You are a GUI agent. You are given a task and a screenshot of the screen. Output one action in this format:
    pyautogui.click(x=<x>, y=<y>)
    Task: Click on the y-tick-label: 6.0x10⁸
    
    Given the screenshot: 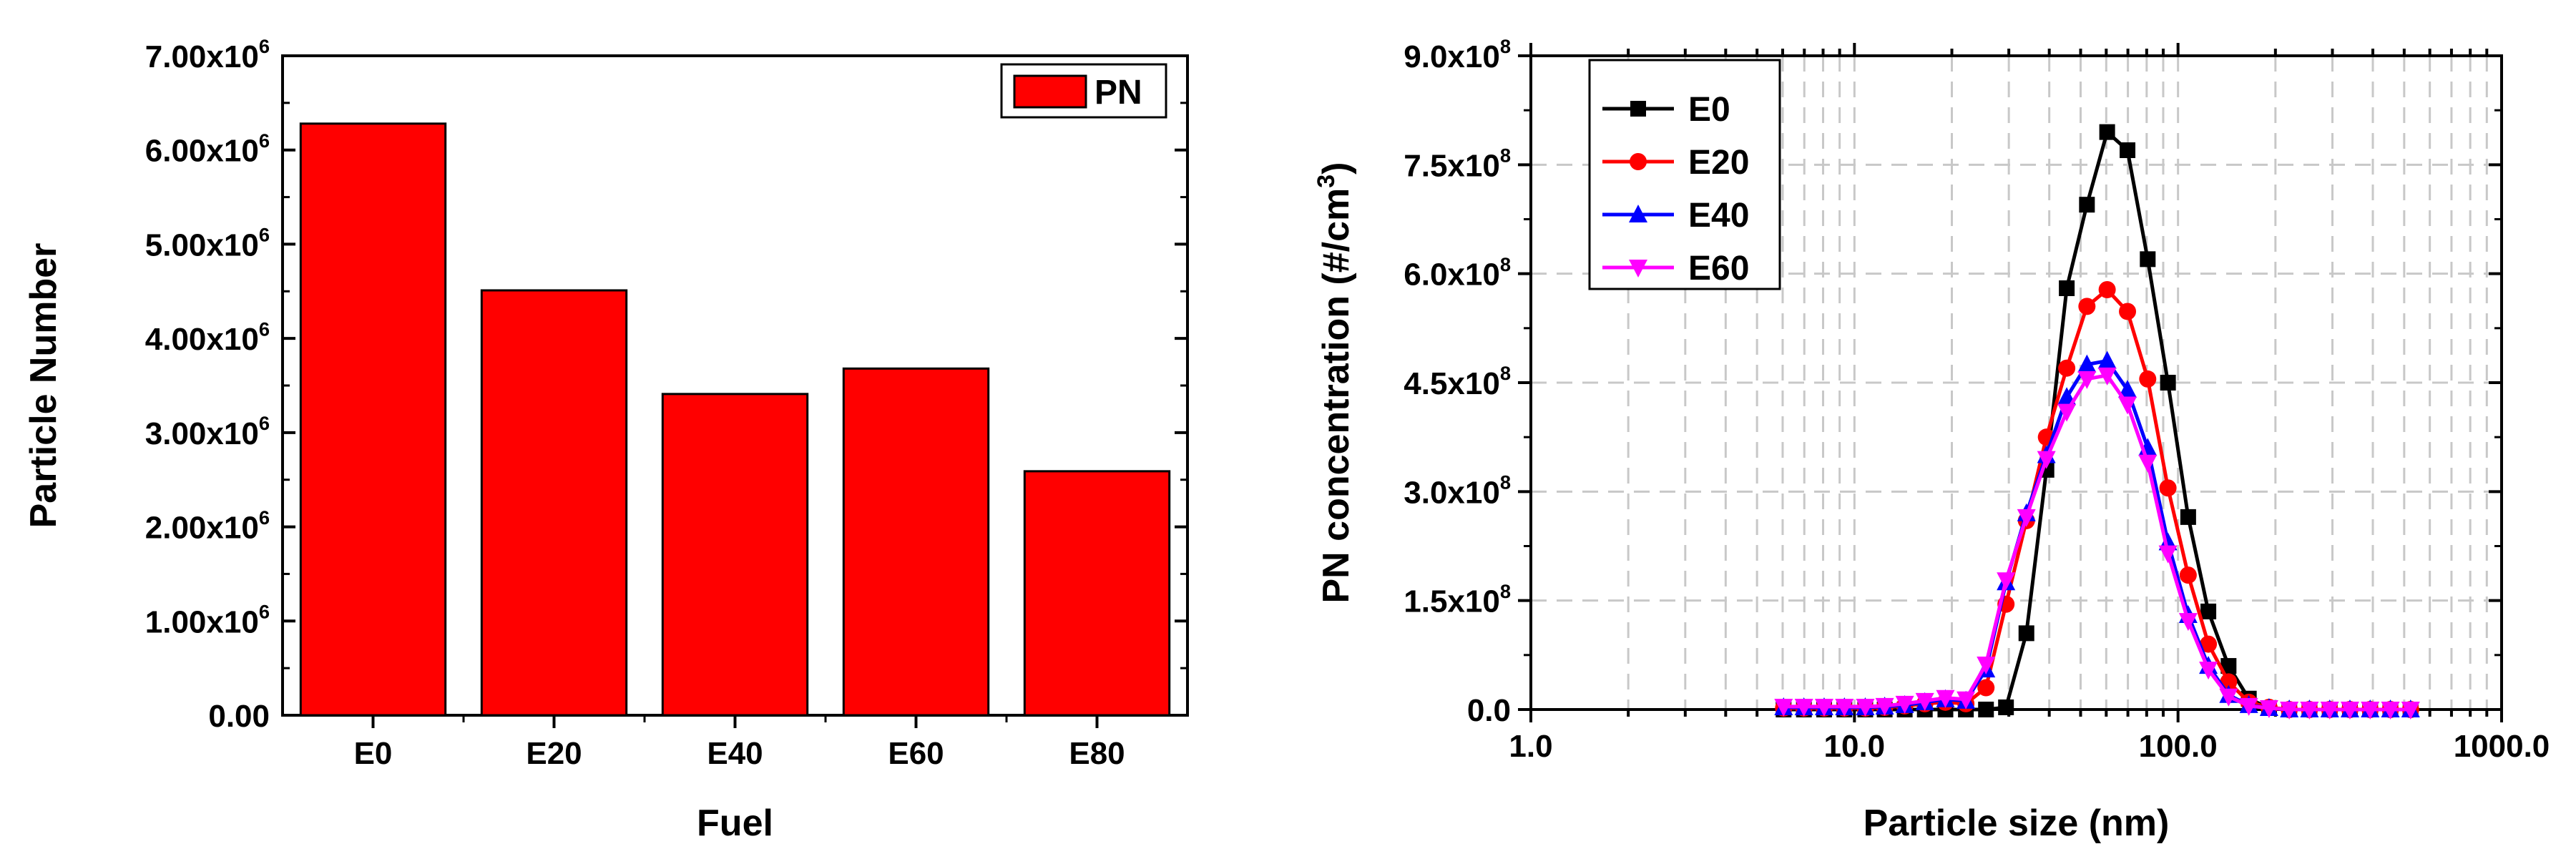 What is the action you would take?
    pyautogui.click(x=1457, y=273)
    